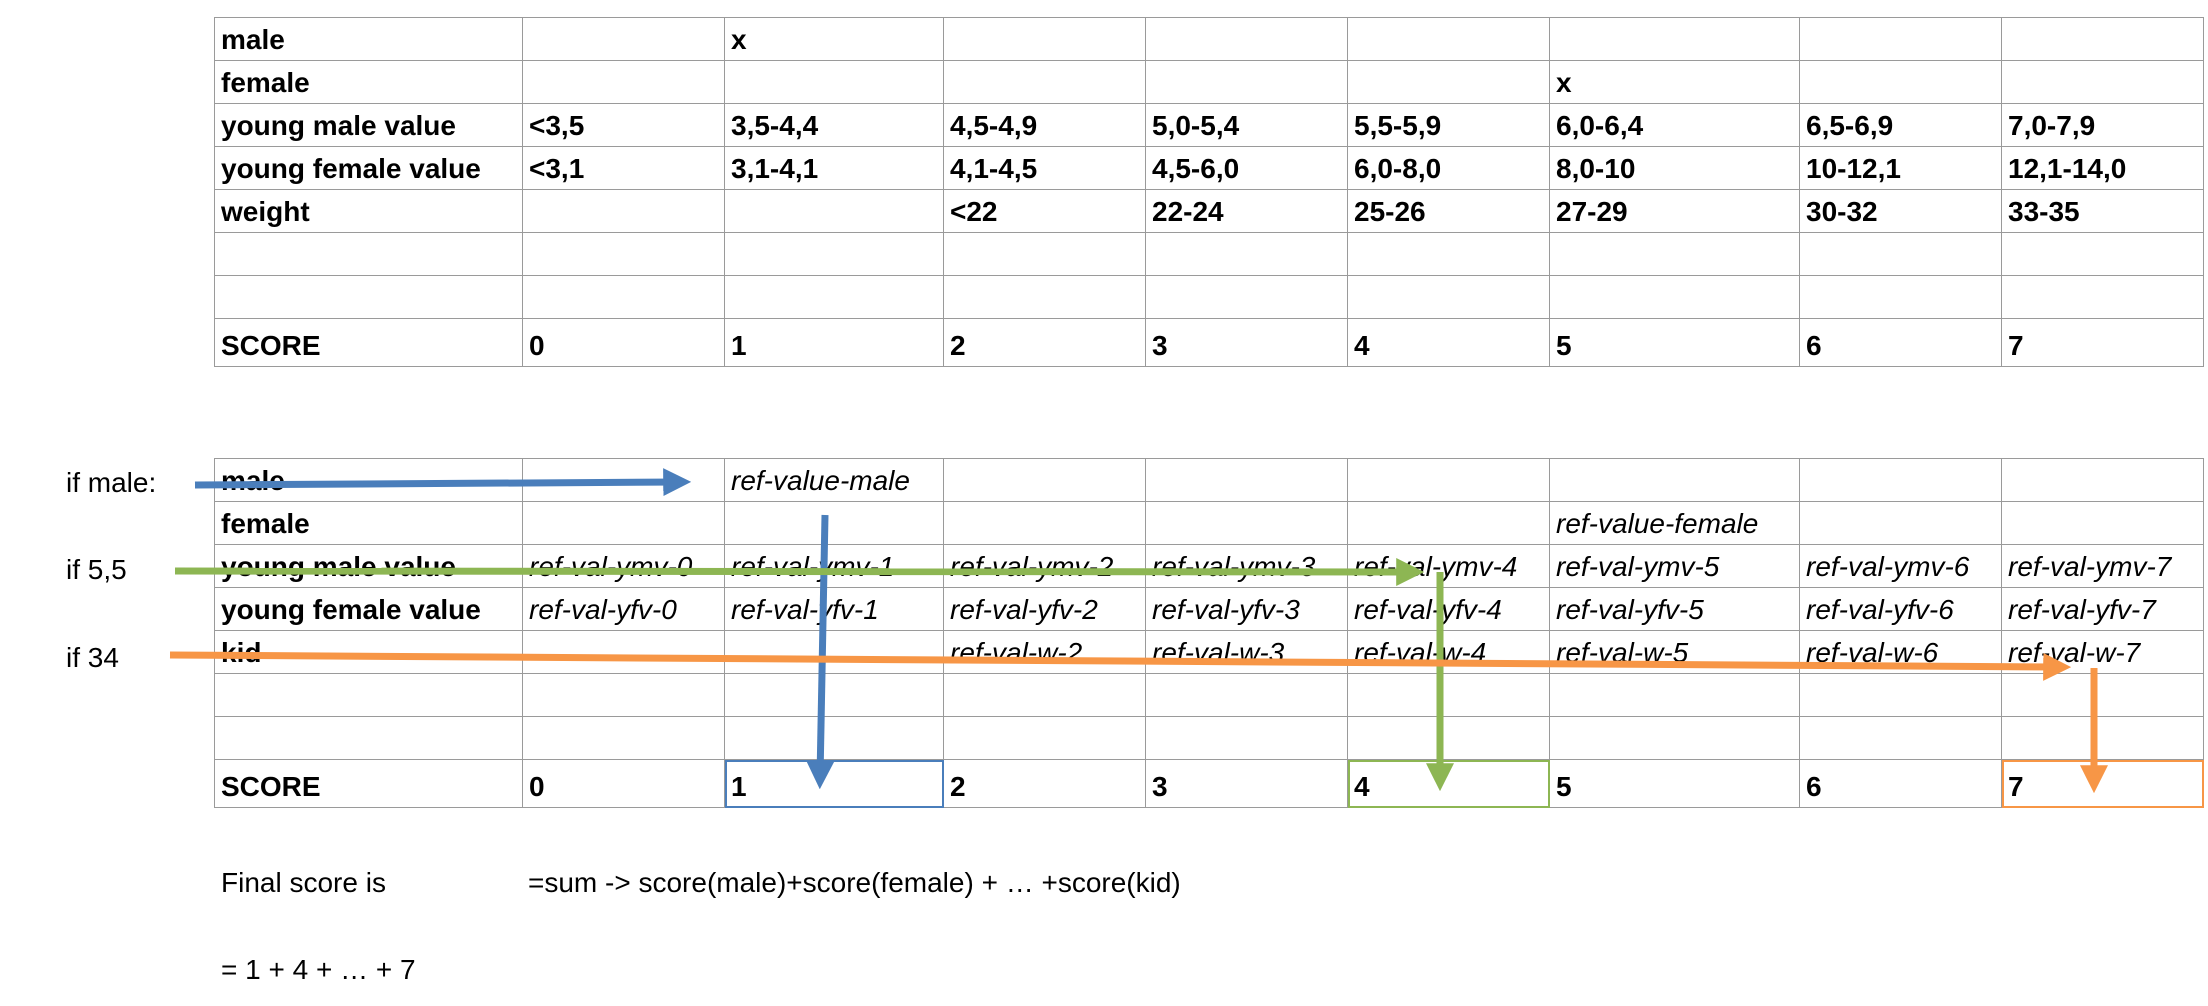 This screenshot has width=2208, height=1006. What do you see at coordinates (623, 783) in the screenshot?
I see `score-cell: 0` at bounding box center [623, 783].